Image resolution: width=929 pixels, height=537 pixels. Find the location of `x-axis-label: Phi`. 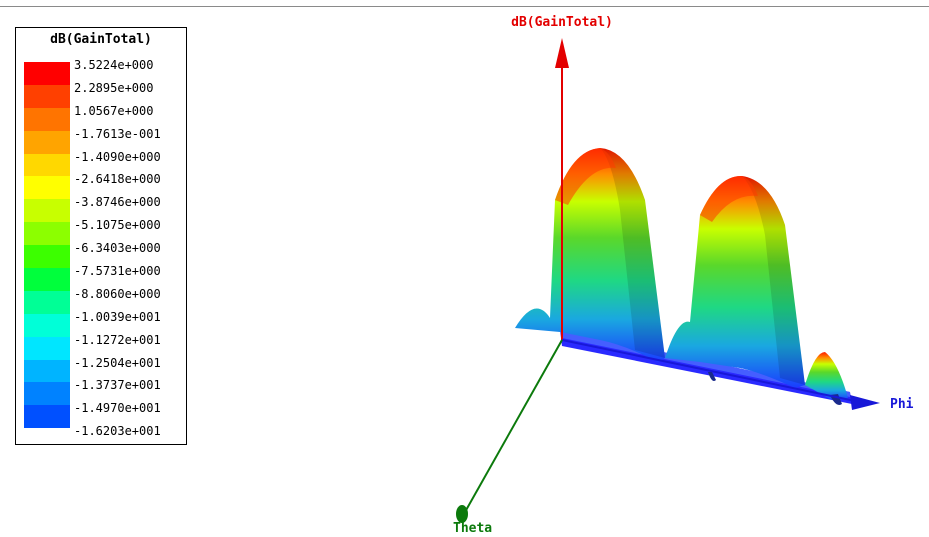

x-axis-label: Phi is located at coordinates (902, 404).